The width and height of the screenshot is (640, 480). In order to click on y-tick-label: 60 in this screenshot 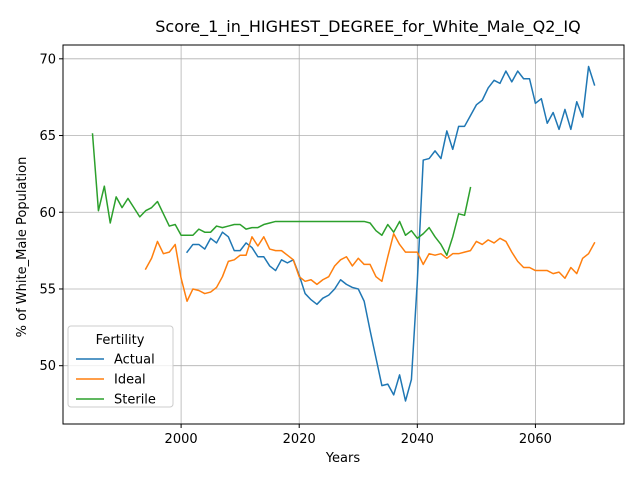, I will do `click(47, 213)`.